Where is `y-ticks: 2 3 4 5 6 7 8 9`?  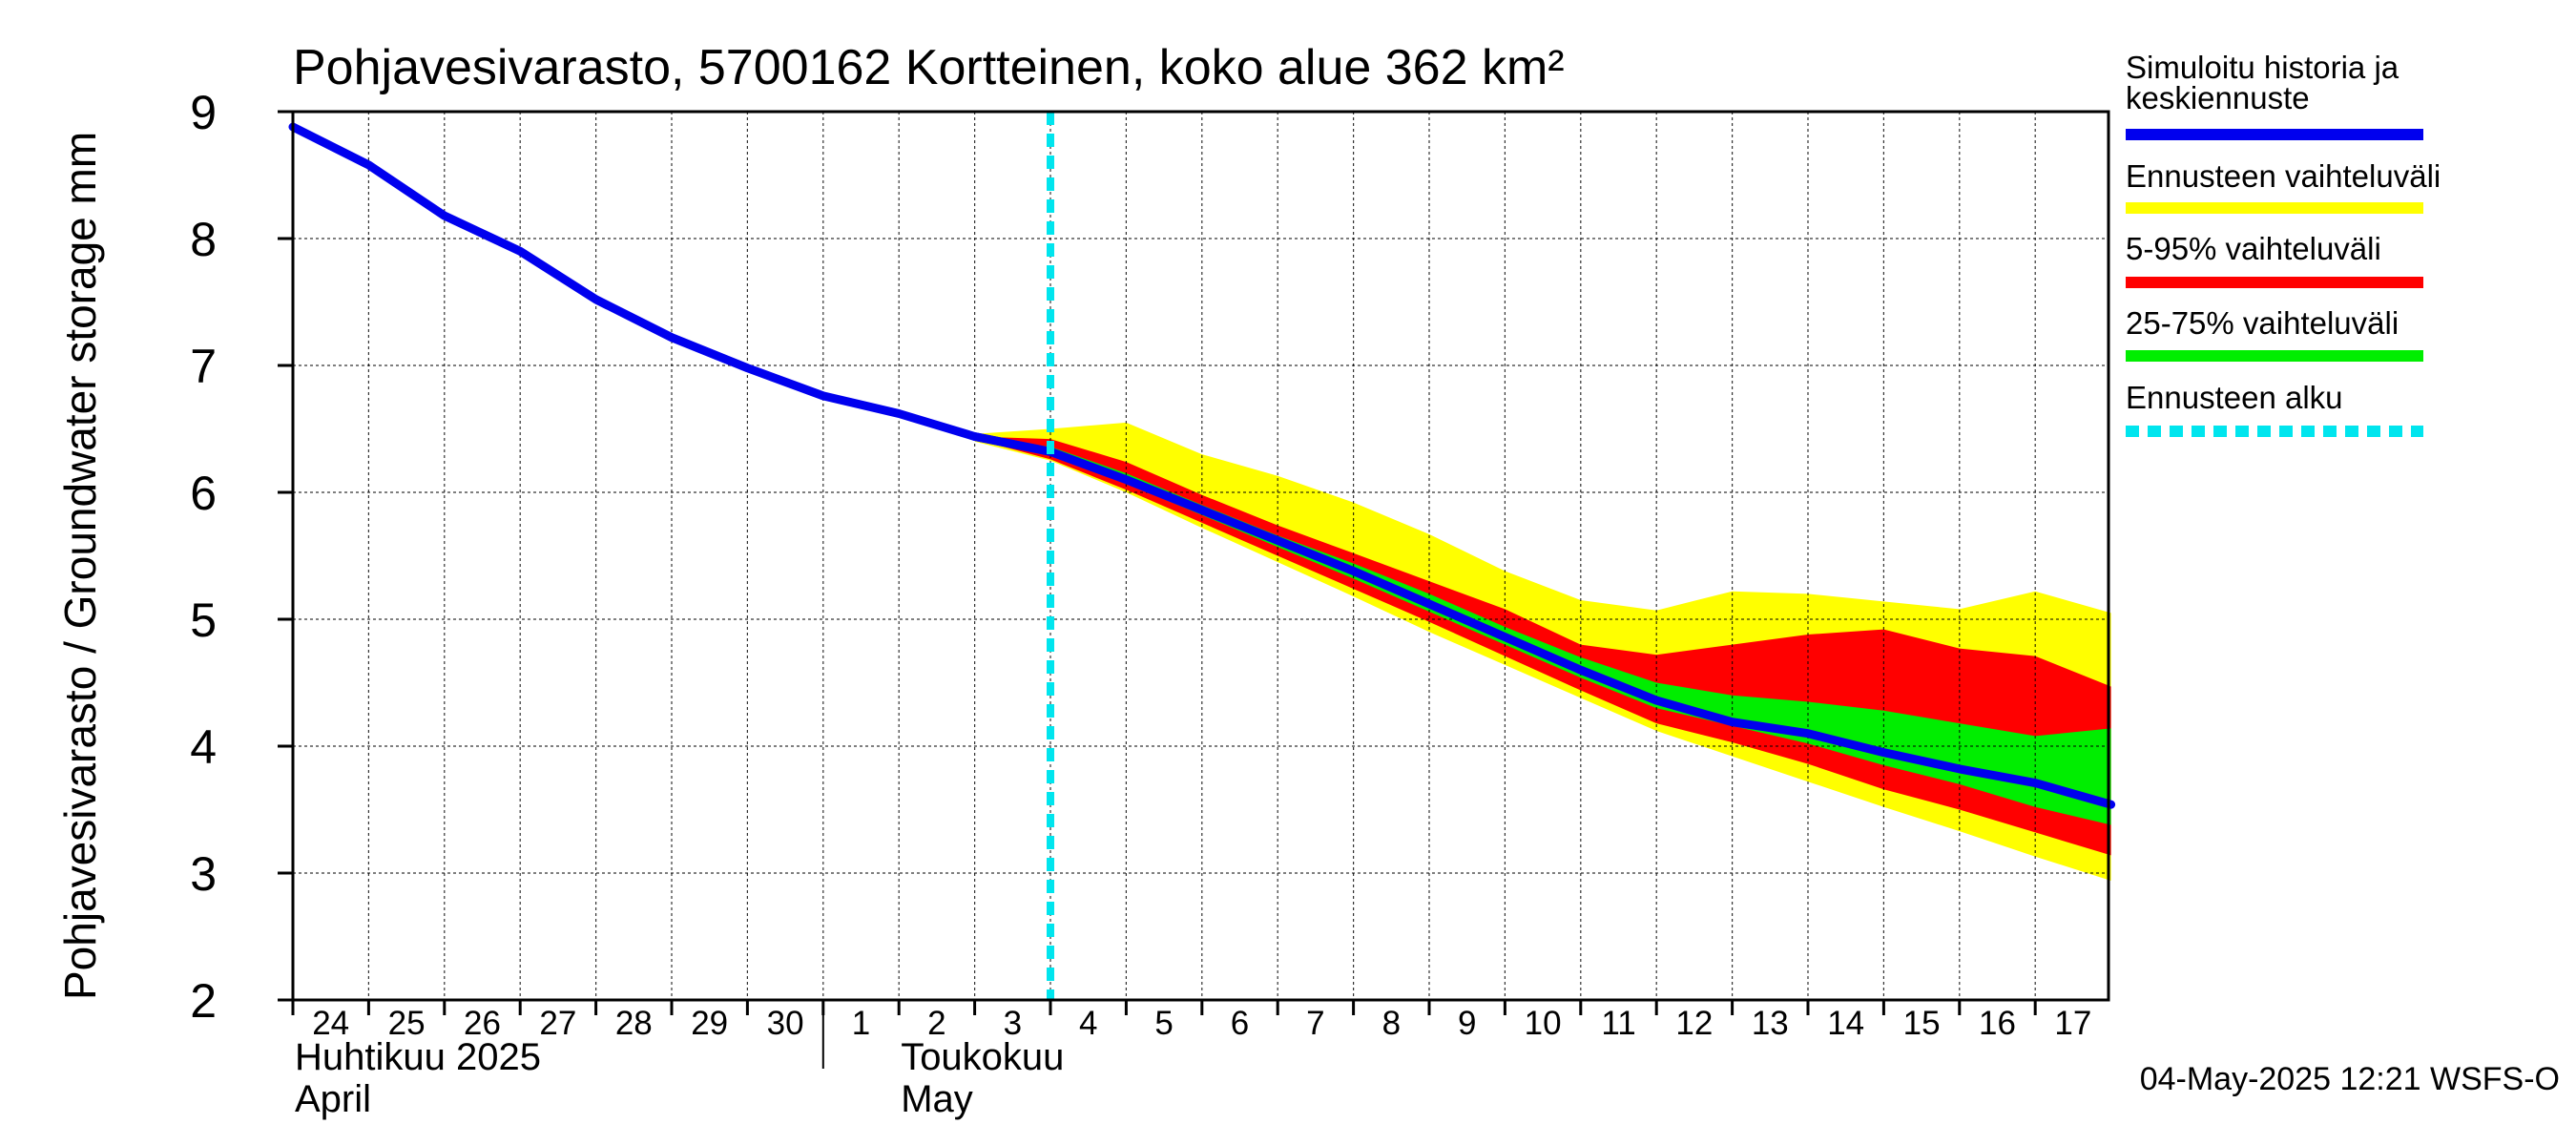 y-ticks: 2 3 4 5 6 7 8 9 is located at coordinates (241, 557).